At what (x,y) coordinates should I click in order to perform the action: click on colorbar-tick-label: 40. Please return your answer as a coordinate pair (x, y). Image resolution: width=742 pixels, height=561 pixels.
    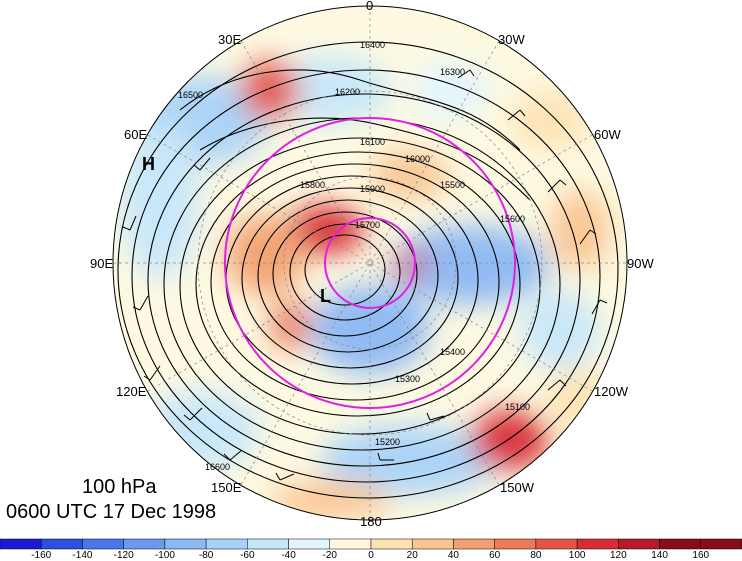
    Looking at the image, I should click on (453, 555).